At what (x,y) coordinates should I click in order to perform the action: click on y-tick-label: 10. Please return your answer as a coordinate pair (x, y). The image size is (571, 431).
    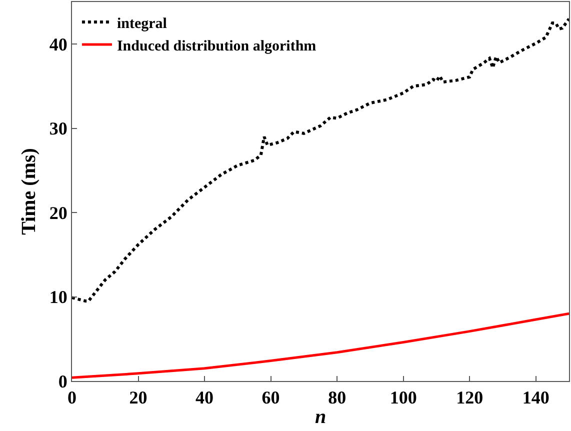
    Looking at the image, I should click on (58, 297).